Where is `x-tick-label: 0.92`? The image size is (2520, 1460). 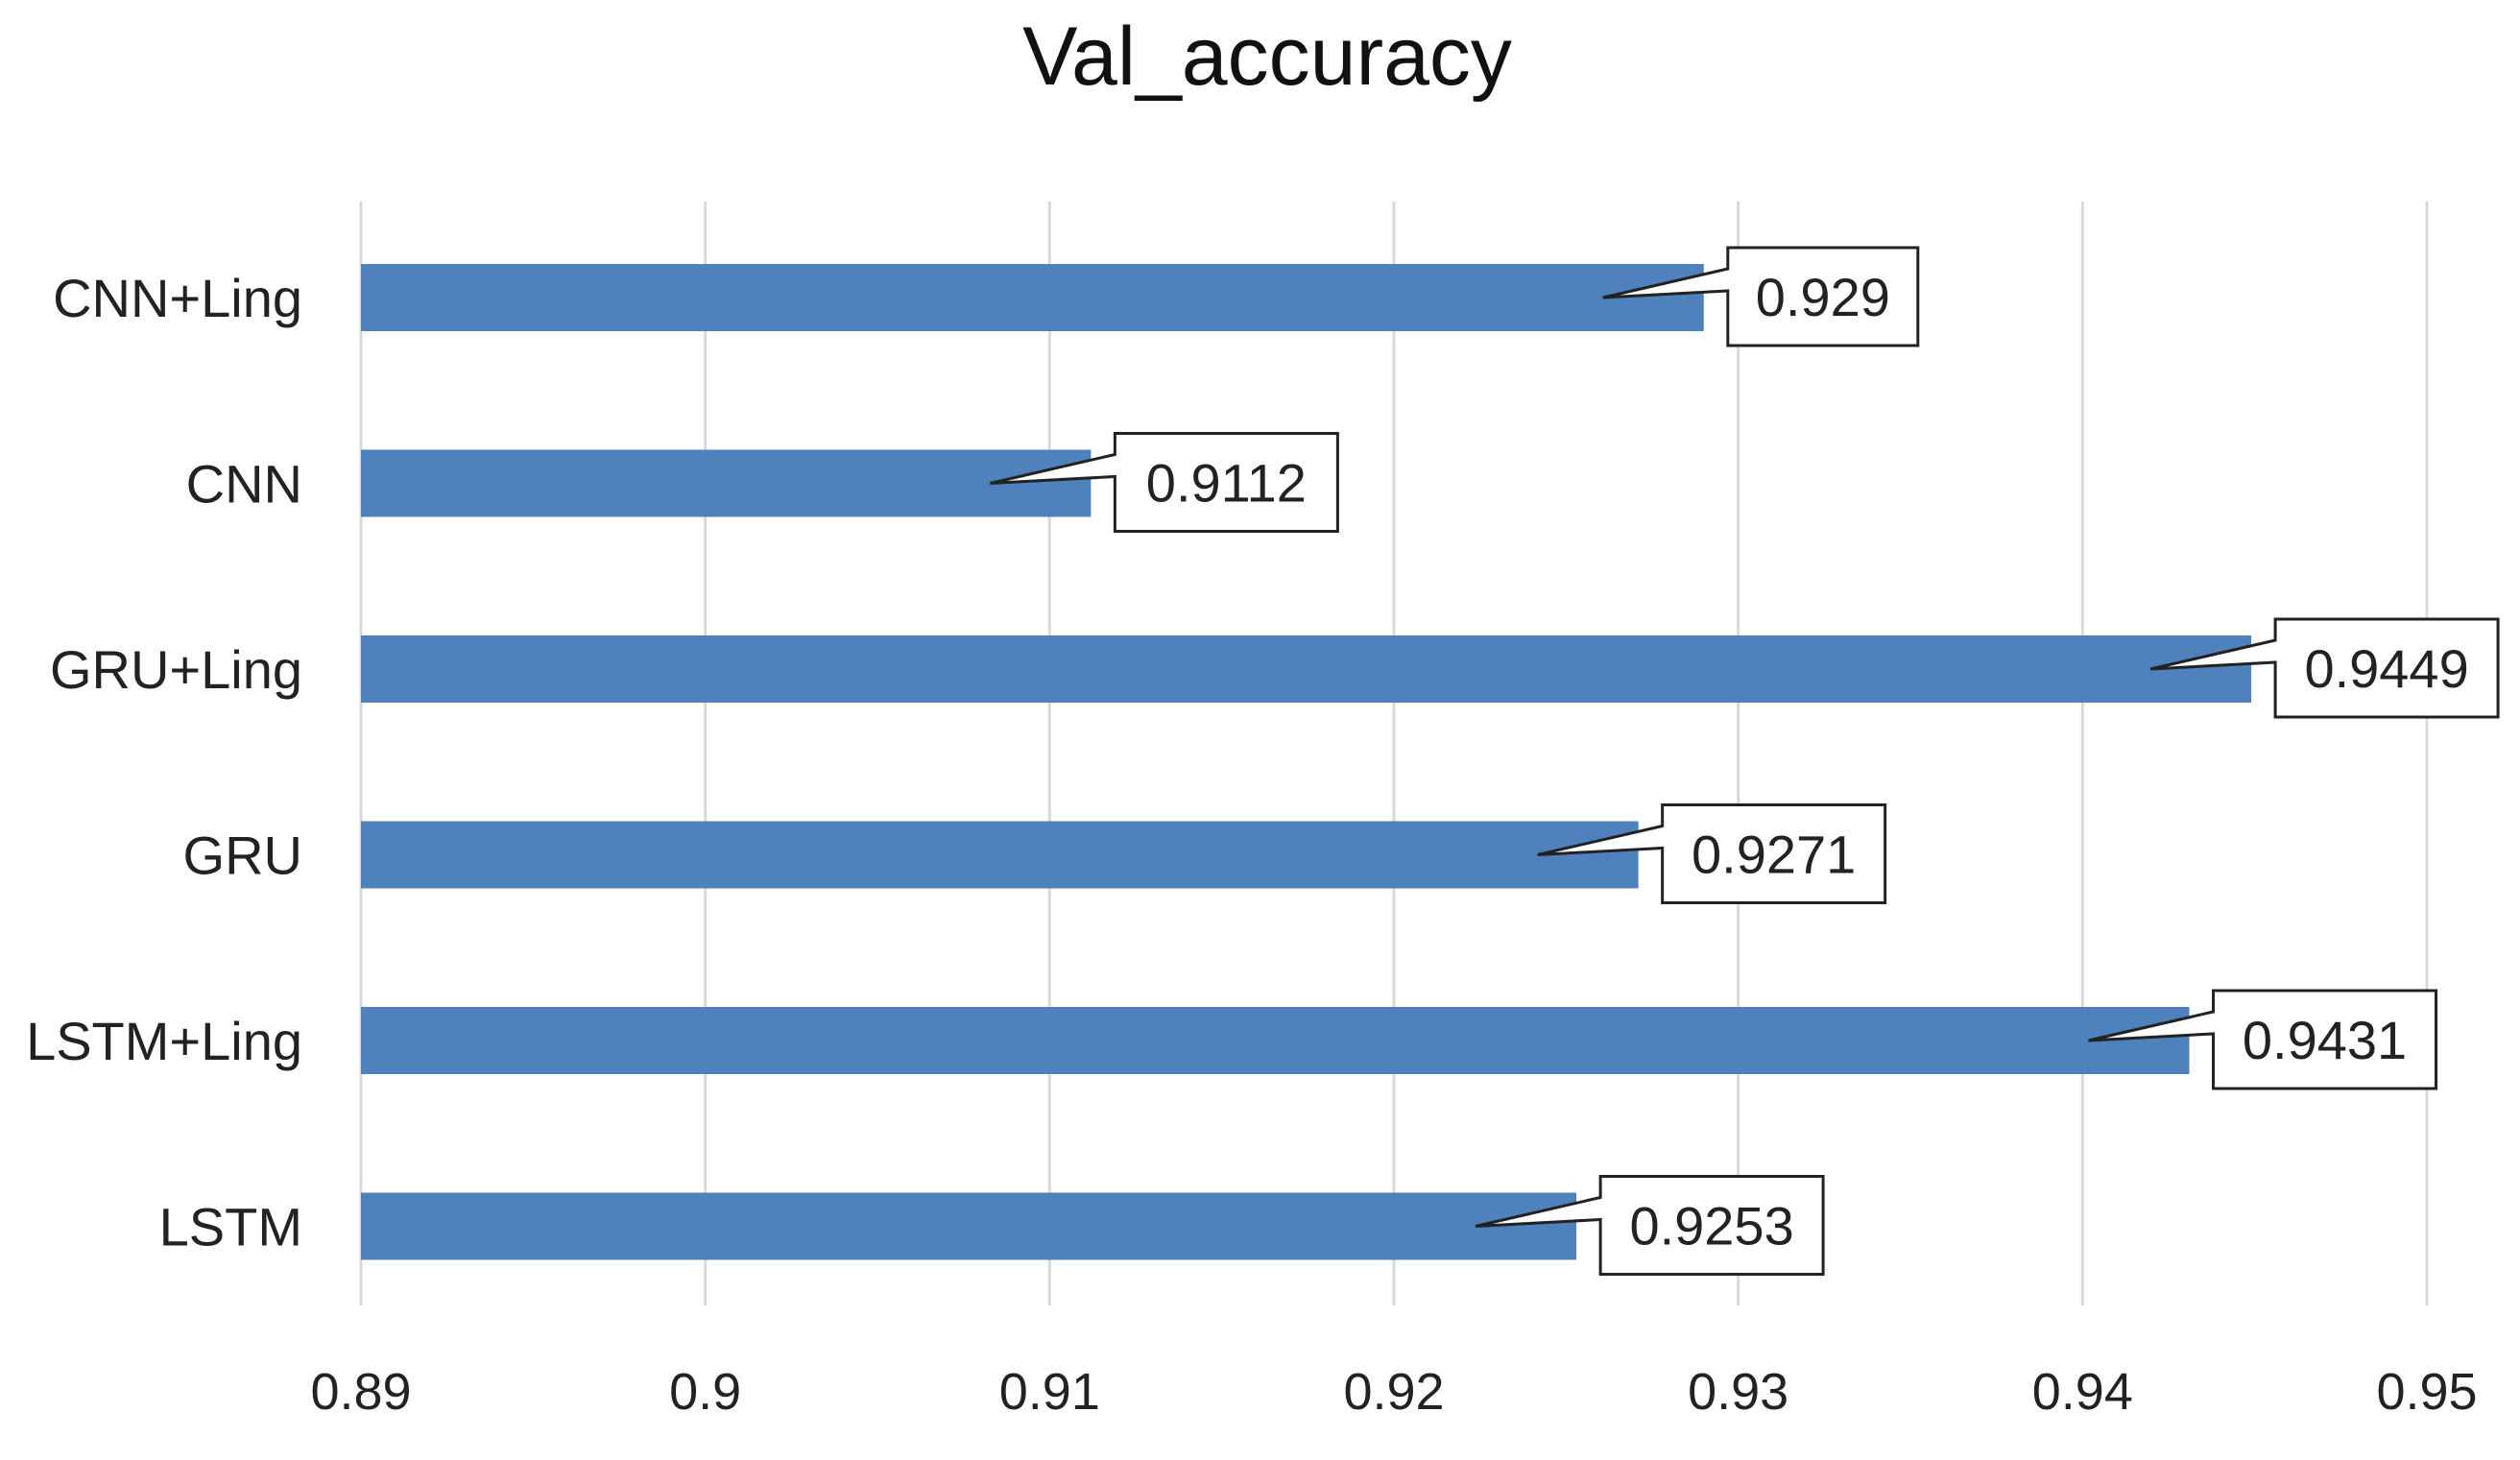 x-tick-label: 0.92 is located at coordinates (1393, 1392).